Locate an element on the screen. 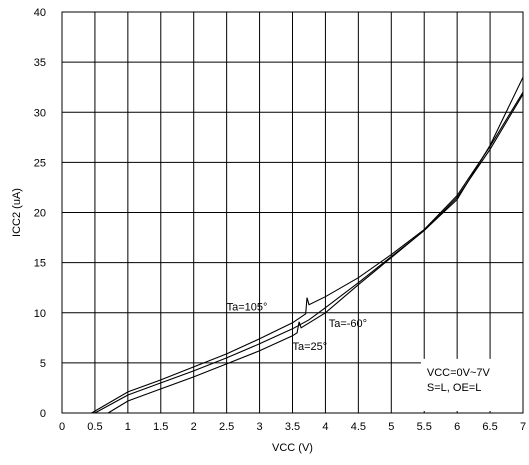  series-annotation: Ta=105° is located at coordinates (247, 308).